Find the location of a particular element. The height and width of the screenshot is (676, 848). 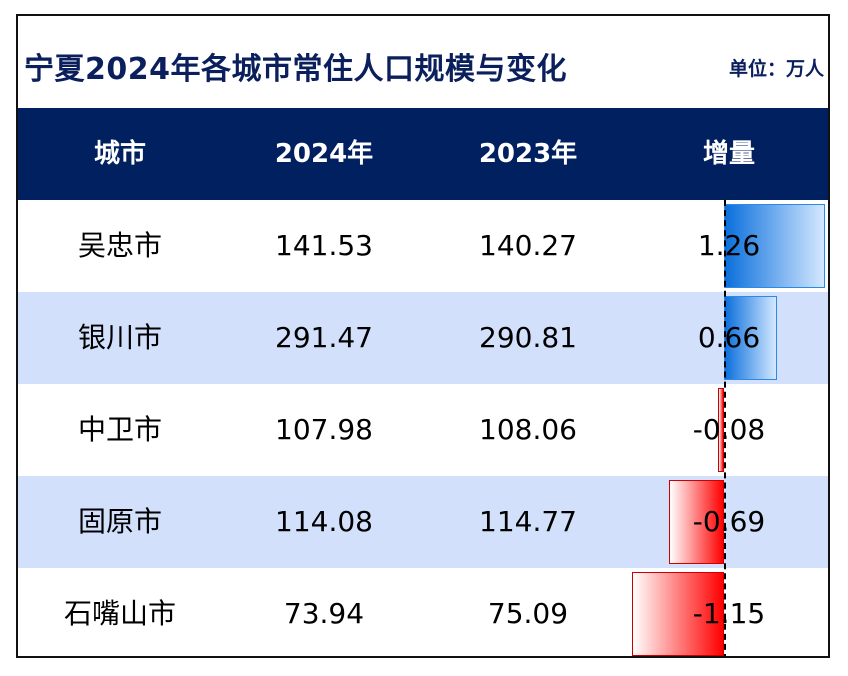

change-value-label: -0.08 is located at coordinates (729, 429).